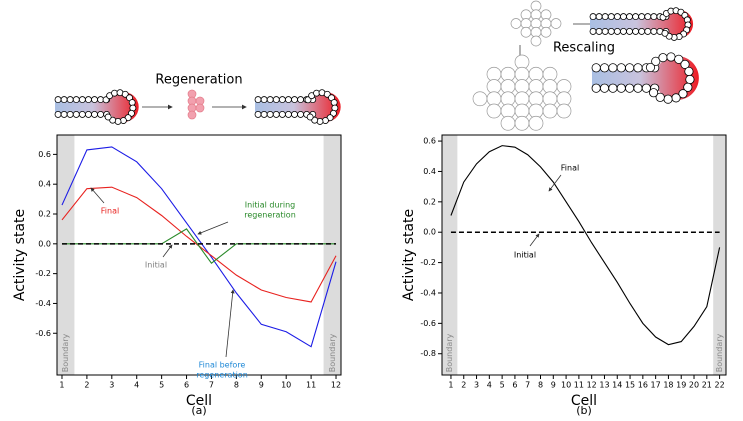 The height and width of the screenshot is (421, 743). I want to click on panel-label: (a), so click(198, 410).